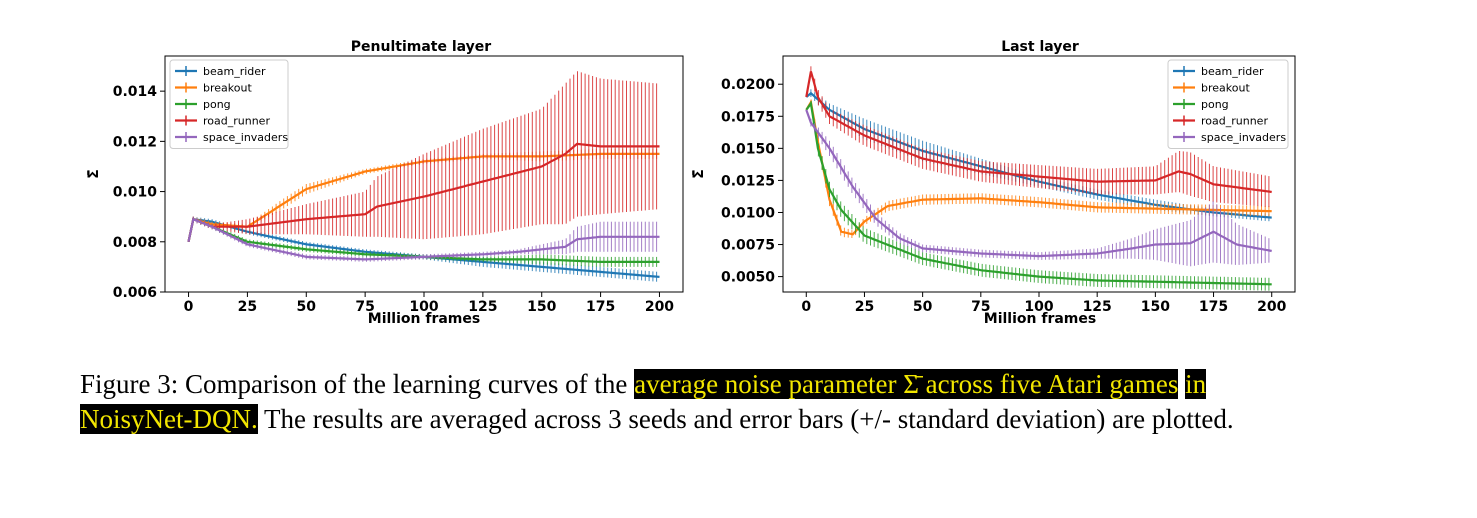 The width and height of the screenshot is (1477, 518). What do you see at coordinates (135, 243) in the screenshot?
I see `y-tick-label: 0.008` at bounding box center [135, 243].